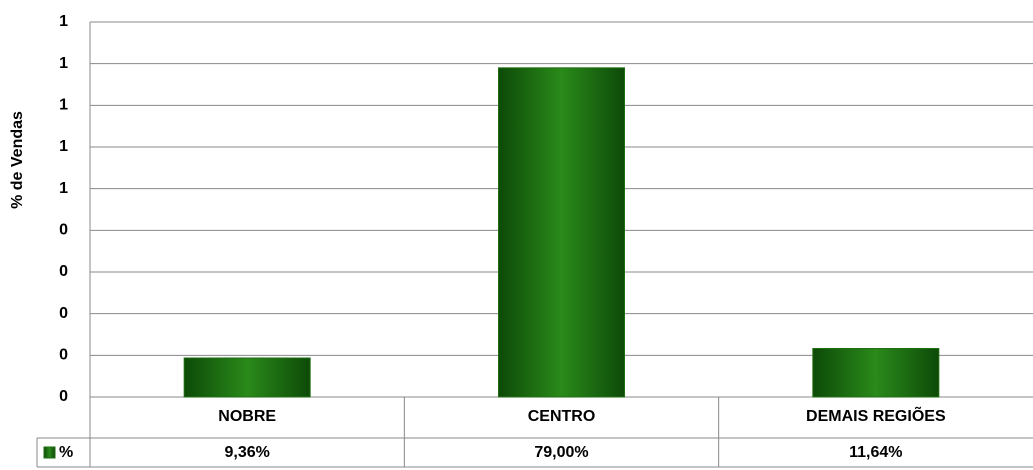 This screenshot has height=470, width=1033. I want to click on x-tick-label: NOBRE, so click(247, 416).